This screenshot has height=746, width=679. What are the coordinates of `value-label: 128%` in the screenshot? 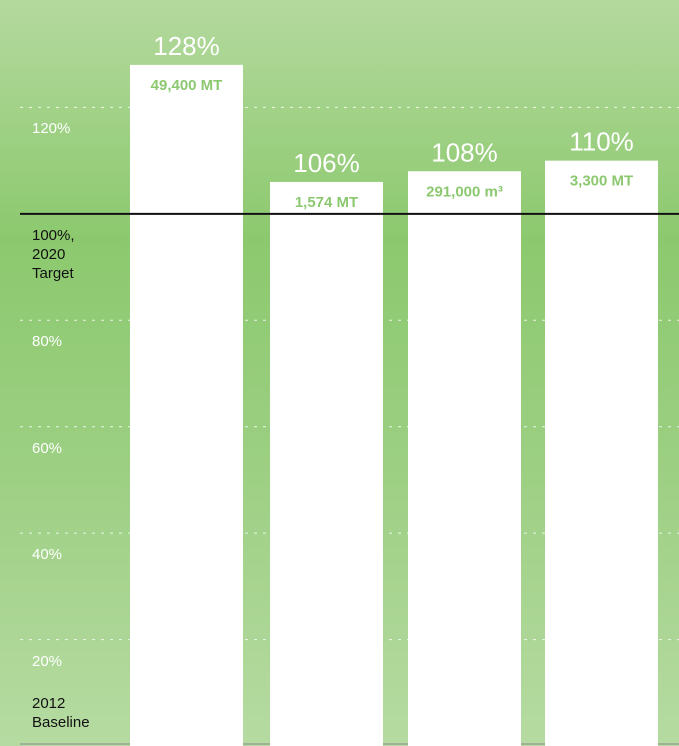 It's located at (186, 46).